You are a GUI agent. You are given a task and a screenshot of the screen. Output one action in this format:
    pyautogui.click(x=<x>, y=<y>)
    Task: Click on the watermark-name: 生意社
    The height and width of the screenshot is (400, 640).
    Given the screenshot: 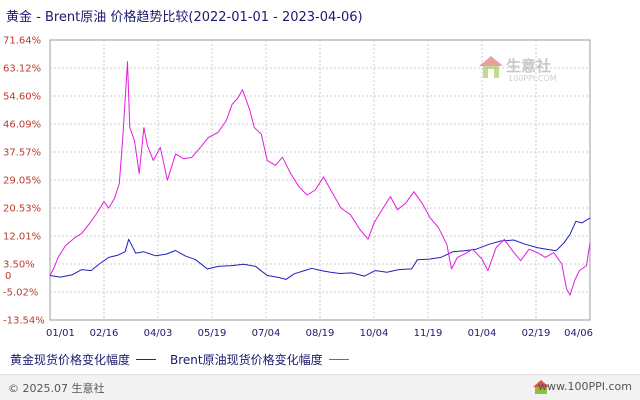 What is the action you would take?
    pyautogui.click(x=529, y=66)
    